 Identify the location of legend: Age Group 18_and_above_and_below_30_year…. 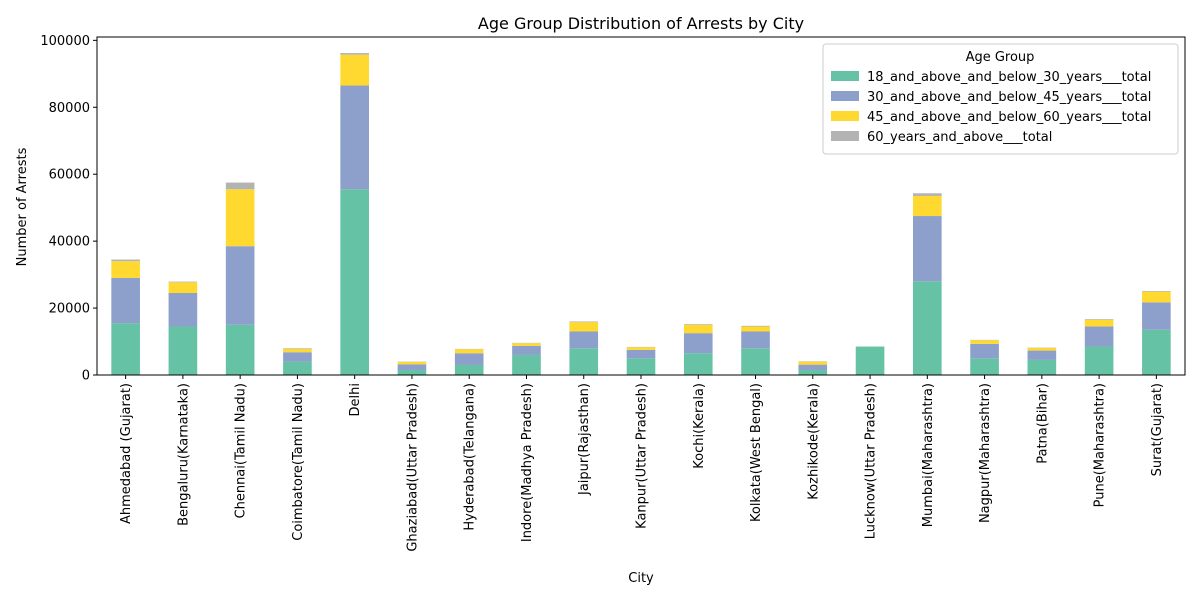
(1000, 99).